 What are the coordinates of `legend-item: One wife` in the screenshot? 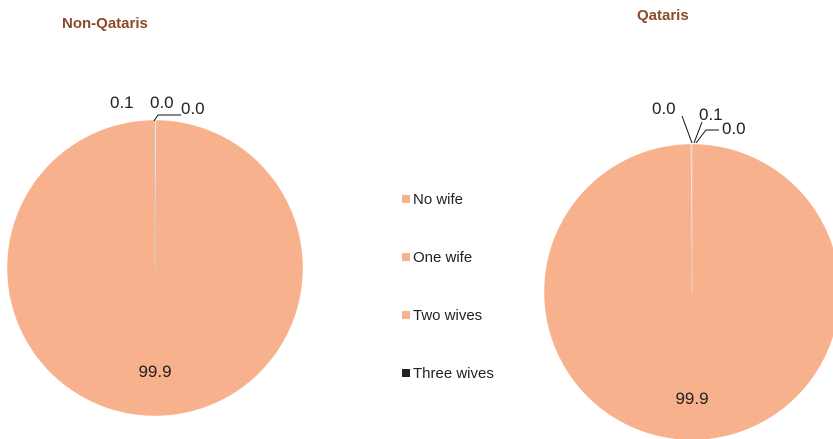 It's located at (448, 257).